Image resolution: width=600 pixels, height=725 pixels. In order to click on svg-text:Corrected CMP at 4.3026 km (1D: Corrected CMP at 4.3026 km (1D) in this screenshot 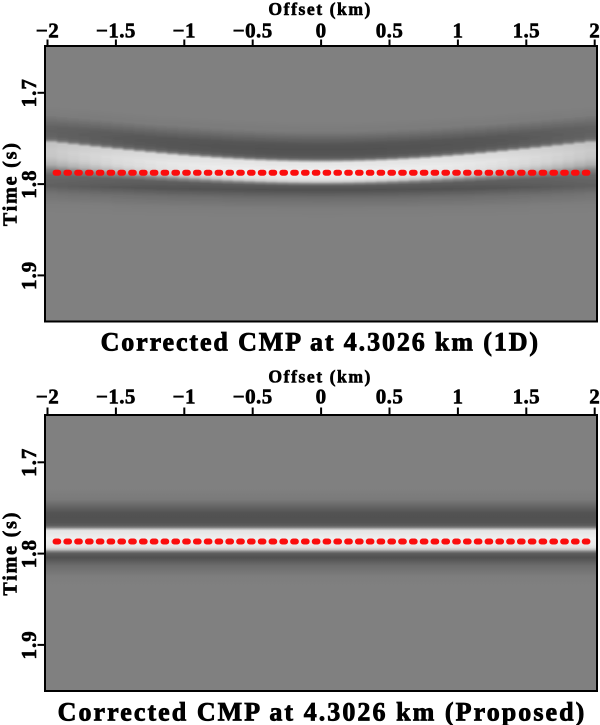, I will do `click(320, 341)`.